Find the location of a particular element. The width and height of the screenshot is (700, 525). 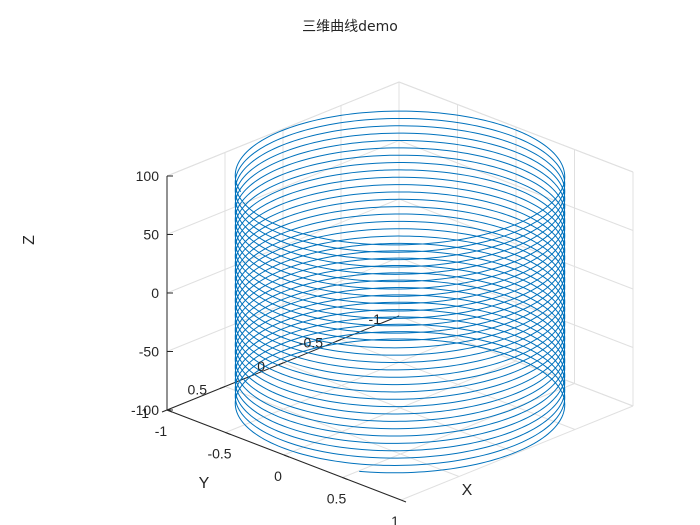

y-tick-label: -0.5 is located at coordinates (311, 343).